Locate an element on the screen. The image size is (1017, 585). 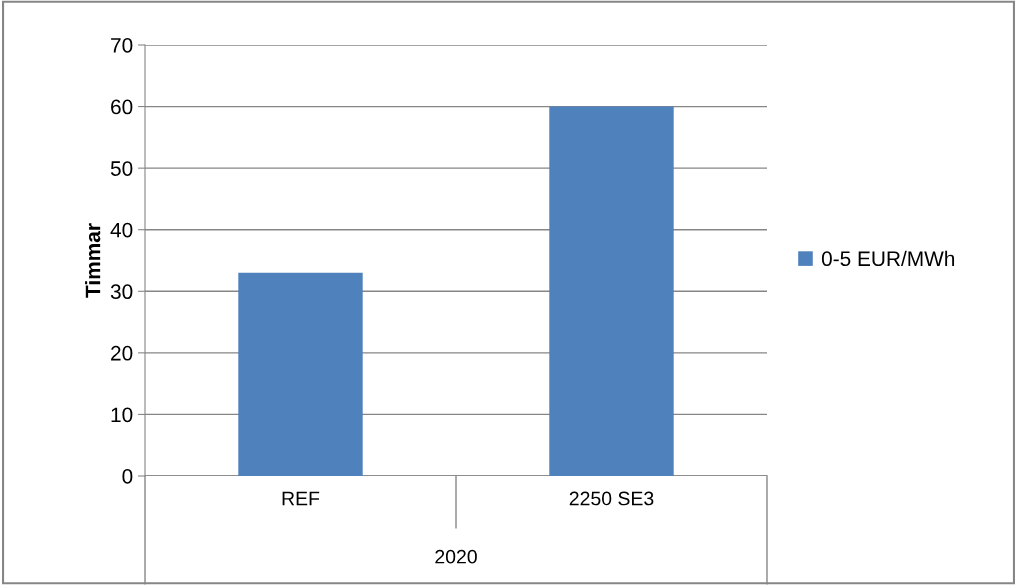
y-tick-label: 60 is located at coordinates (122, 107).